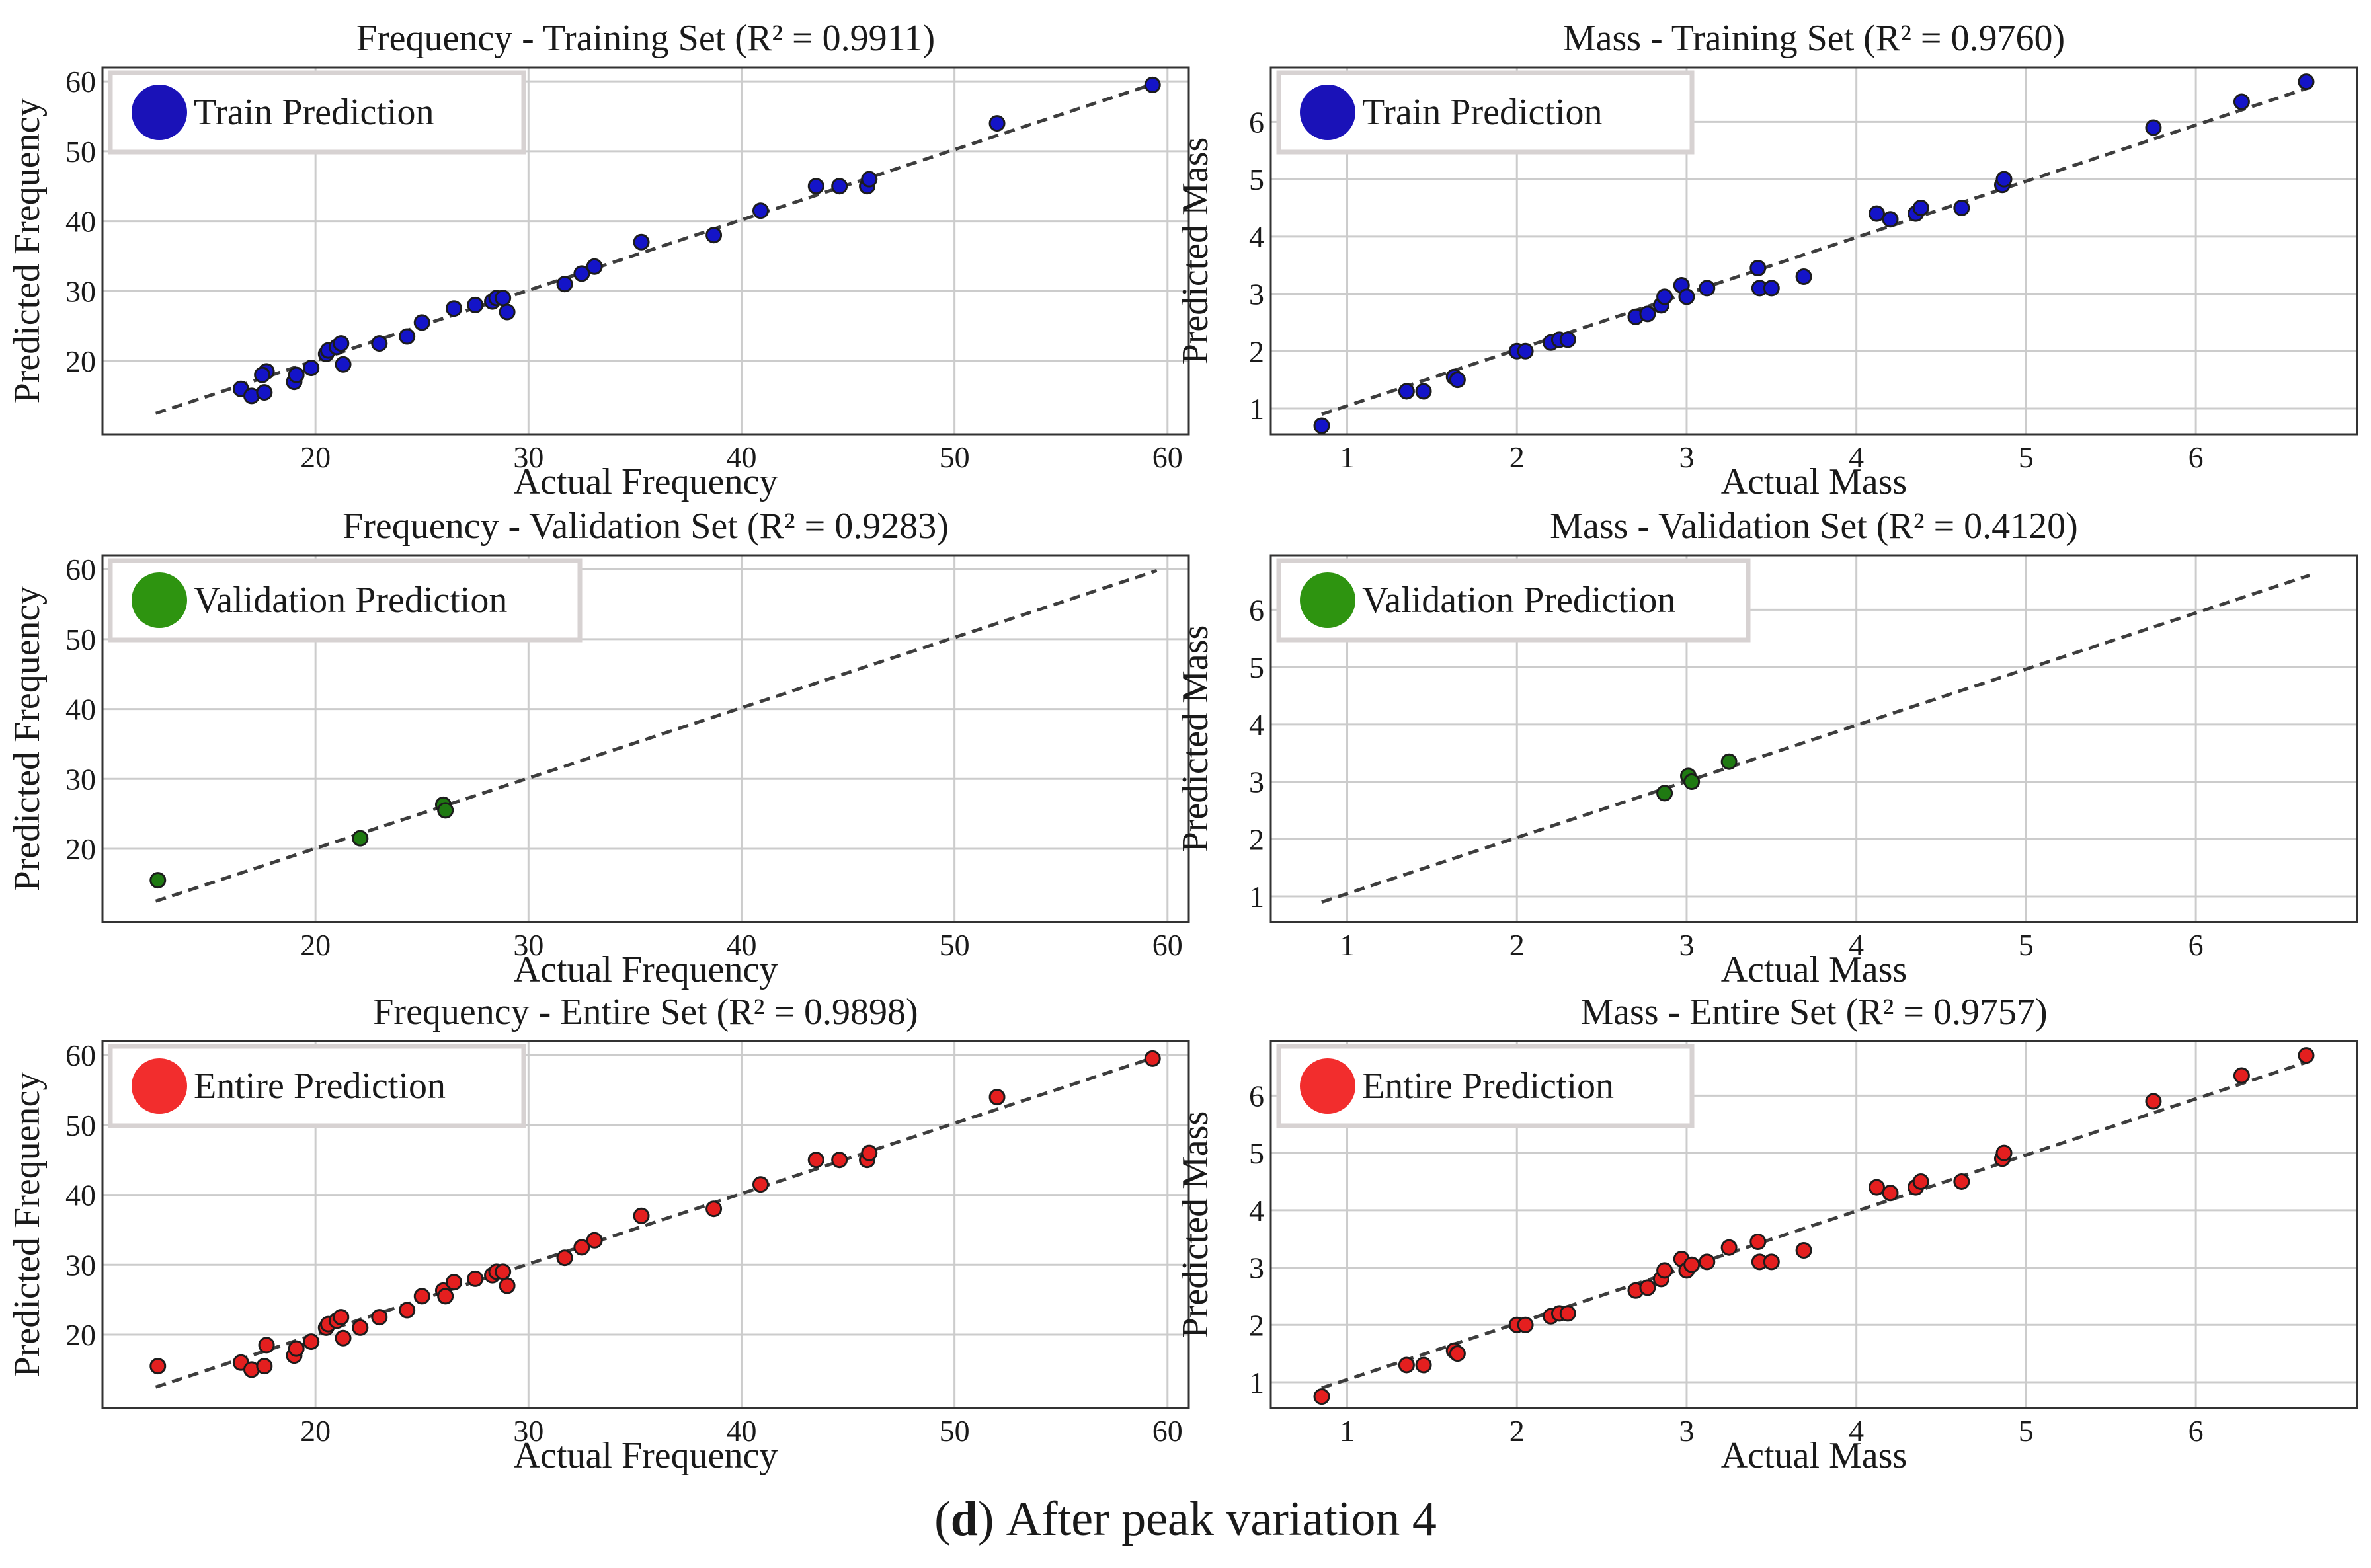 The image size is (2371, 1568). What do you see at coordinates (1488, 1086) in the screenshot?
I see `legend-label: Entire Prediction` at bounding box center [1488, 1086].